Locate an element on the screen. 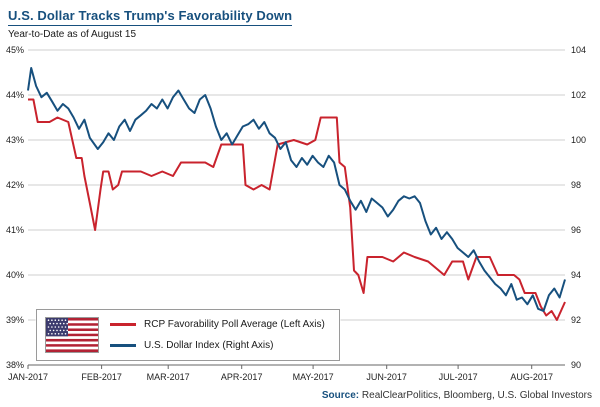 This screenshot has width=600, height=407. svg-text: 38% is located at coordinates (15, 365).